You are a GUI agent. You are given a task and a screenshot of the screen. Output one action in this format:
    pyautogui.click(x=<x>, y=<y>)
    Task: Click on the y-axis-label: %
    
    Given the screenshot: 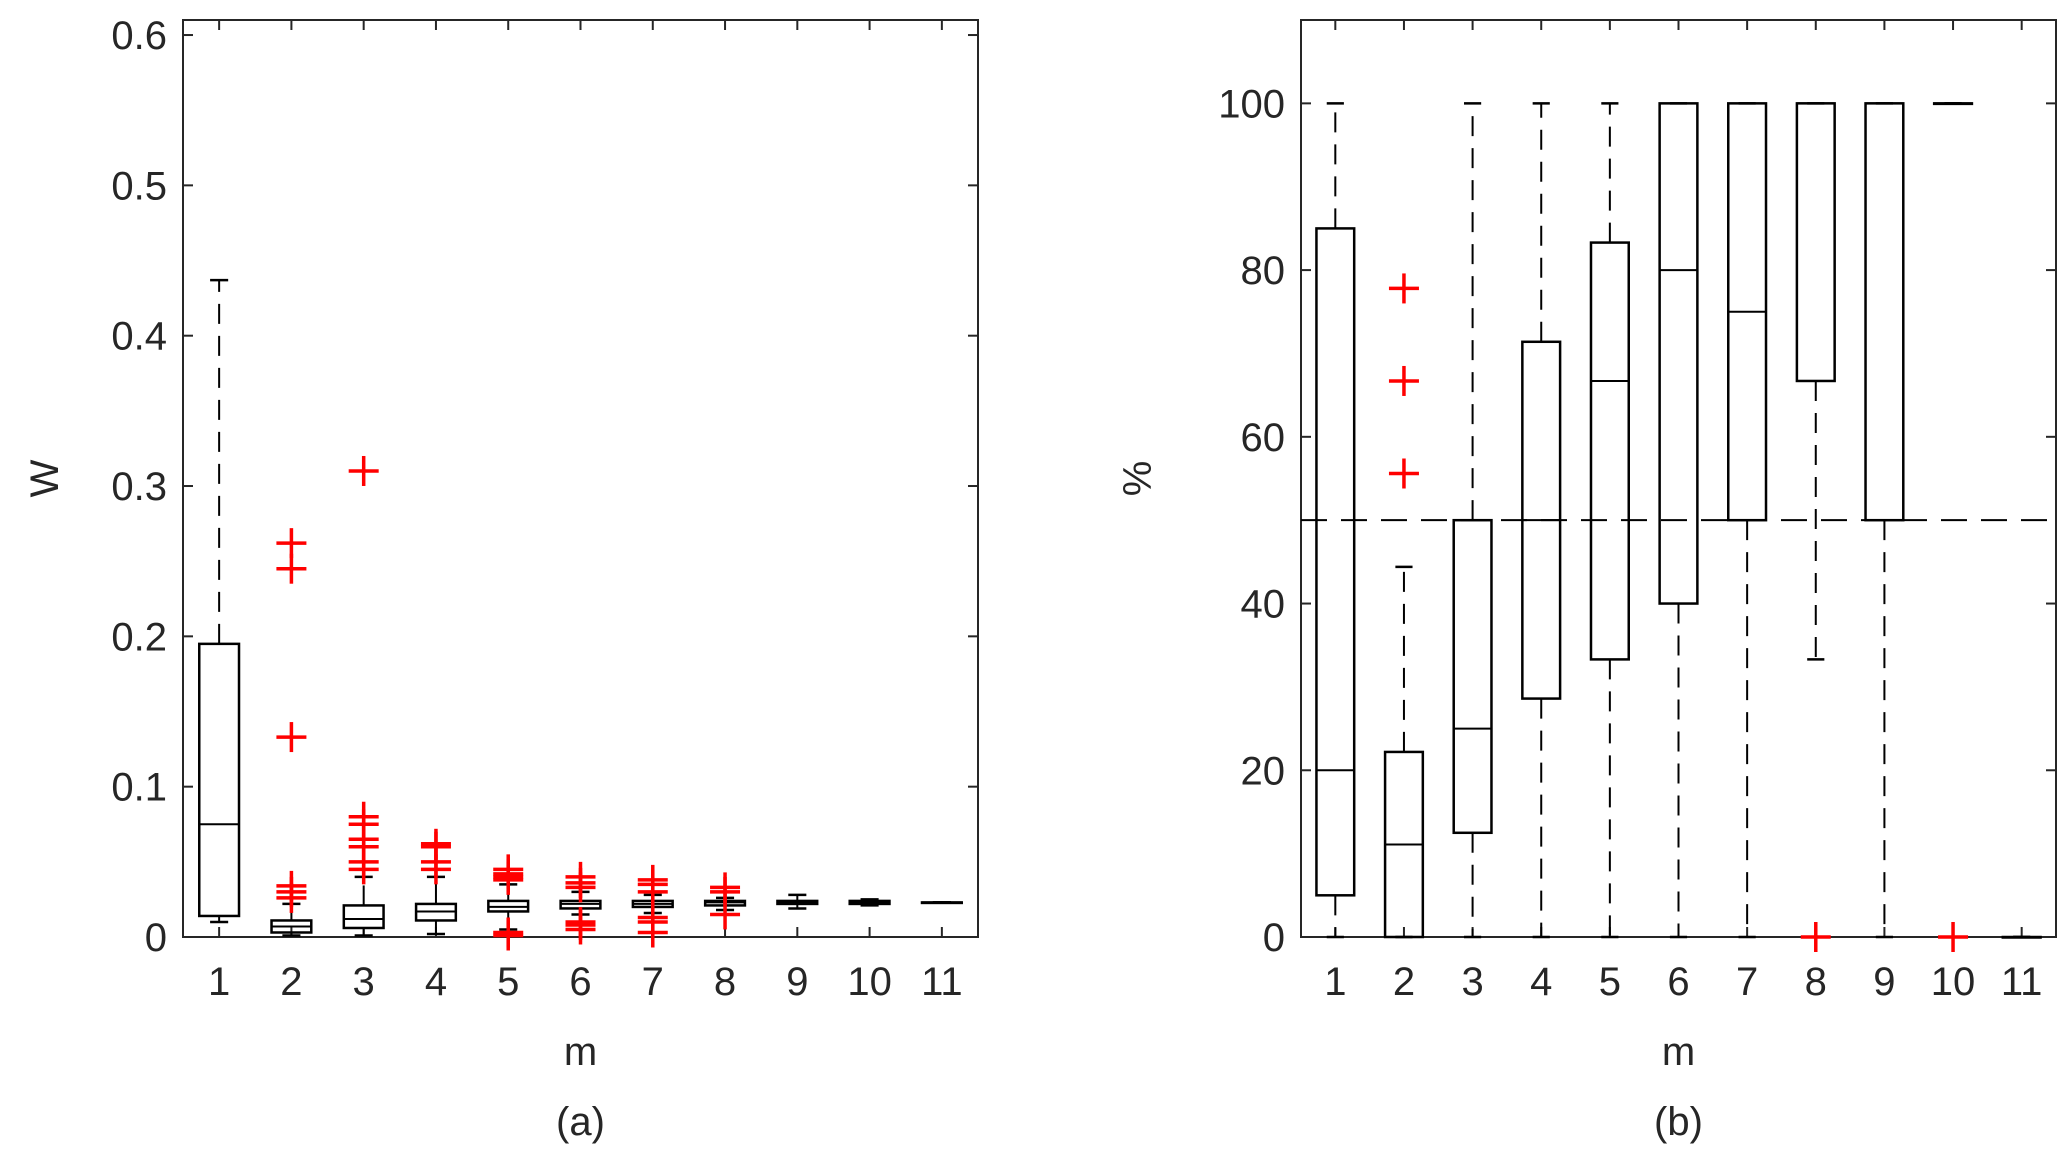 What is the action you would take?
    pyautogui.click(x=1138, y=479)
    